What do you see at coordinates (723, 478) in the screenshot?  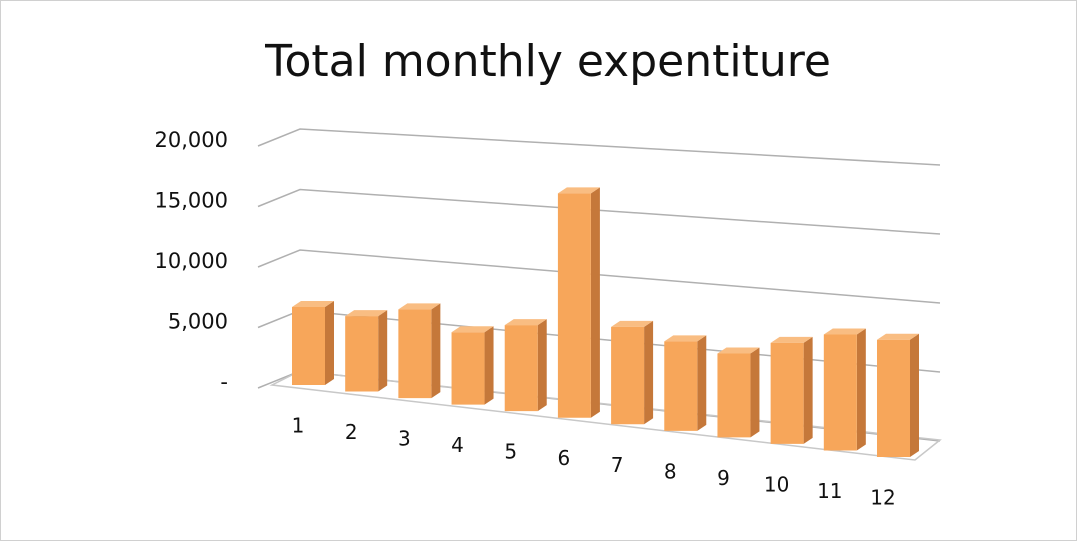 I see `x-tick-label: 9` at bounding box center [723, 478].